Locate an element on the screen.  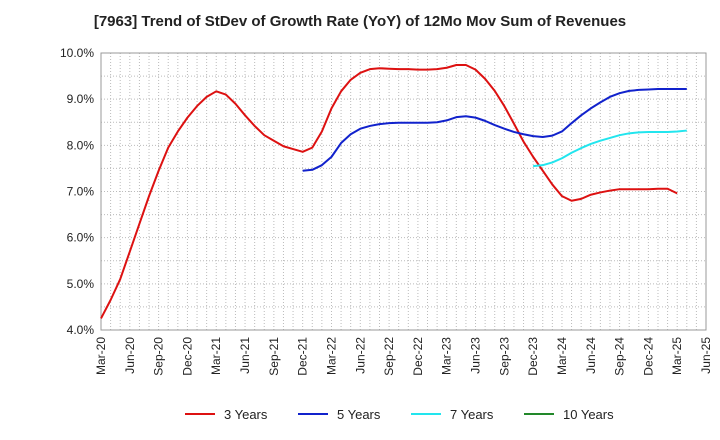
x-tick-label: Jun-24 is located at coordinates (591, 355).